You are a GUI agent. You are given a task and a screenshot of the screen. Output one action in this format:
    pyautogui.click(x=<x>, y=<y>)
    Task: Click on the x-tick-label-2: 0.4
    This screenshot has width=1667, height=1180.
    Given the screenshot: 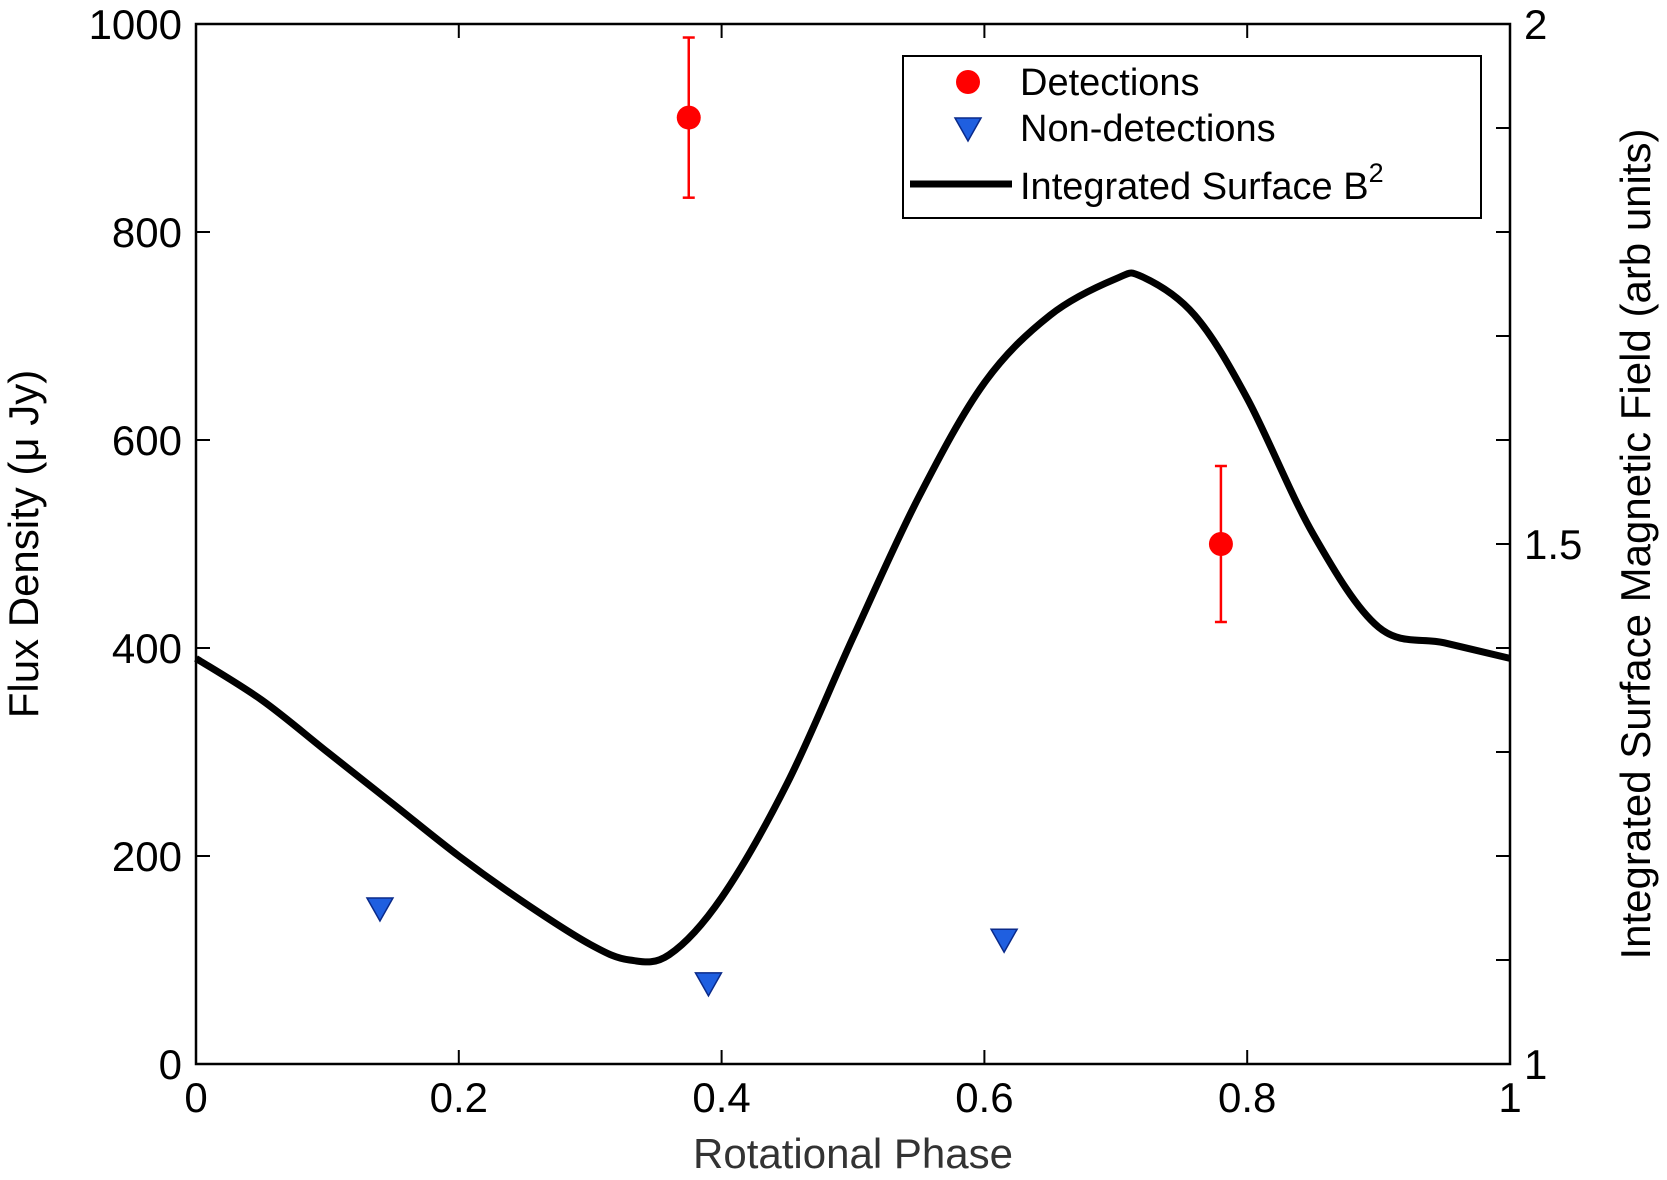 What is the action you would take?
    pyautogui.click(x=721, y=1097)
    